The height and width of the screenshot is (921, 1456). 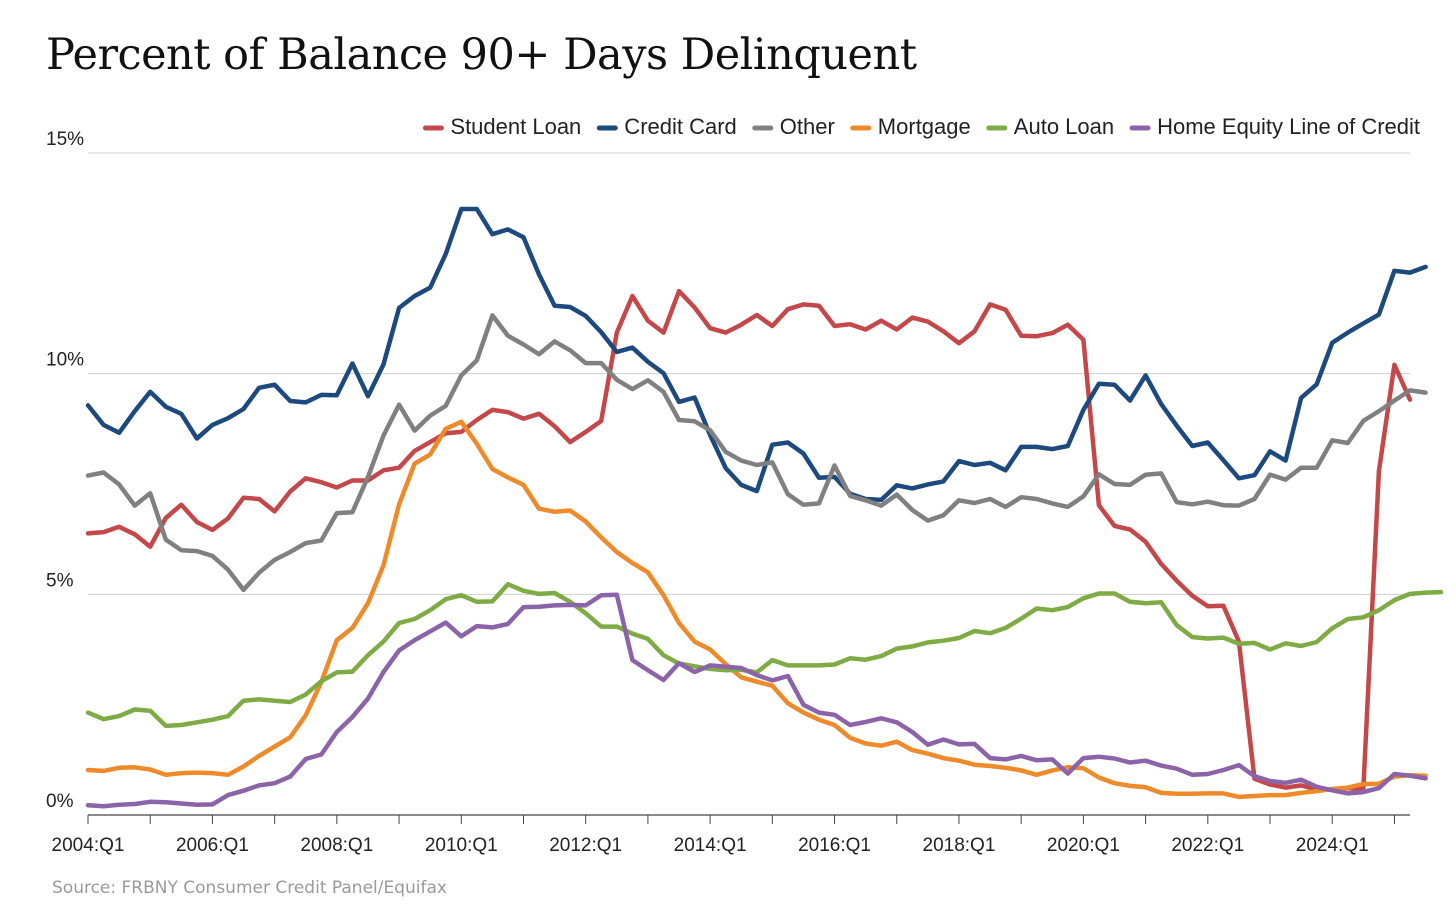 I want to click on legend-label: Student Loan, so click(x=515, y=126).